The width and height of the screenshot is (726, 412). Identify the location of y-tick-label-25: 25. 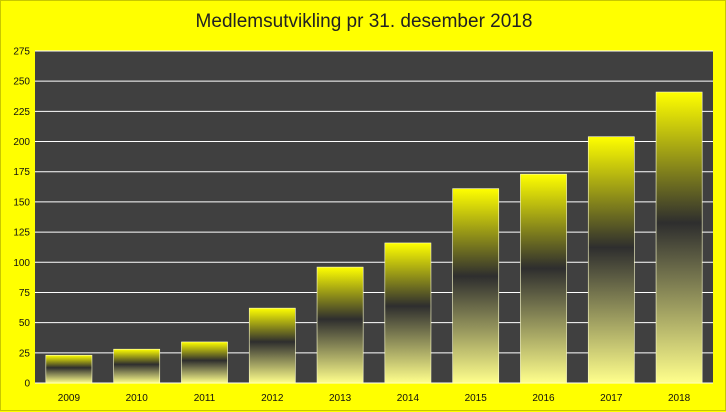
(25, 353).